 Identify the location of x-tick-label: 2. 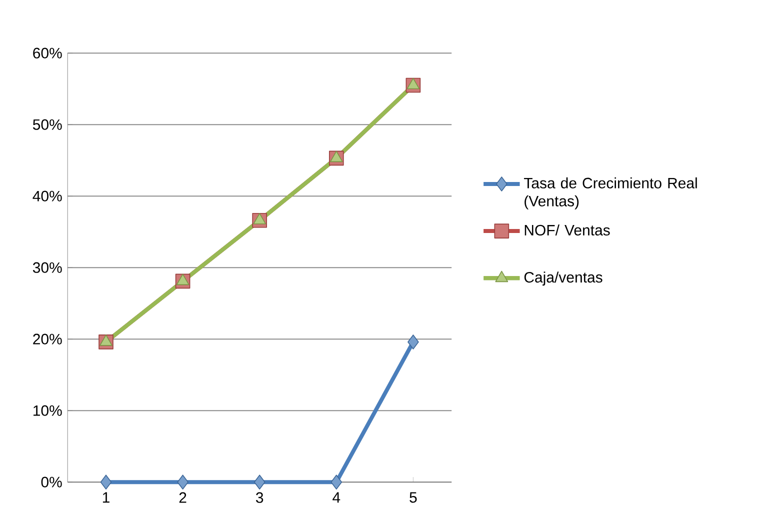
(182, 497).